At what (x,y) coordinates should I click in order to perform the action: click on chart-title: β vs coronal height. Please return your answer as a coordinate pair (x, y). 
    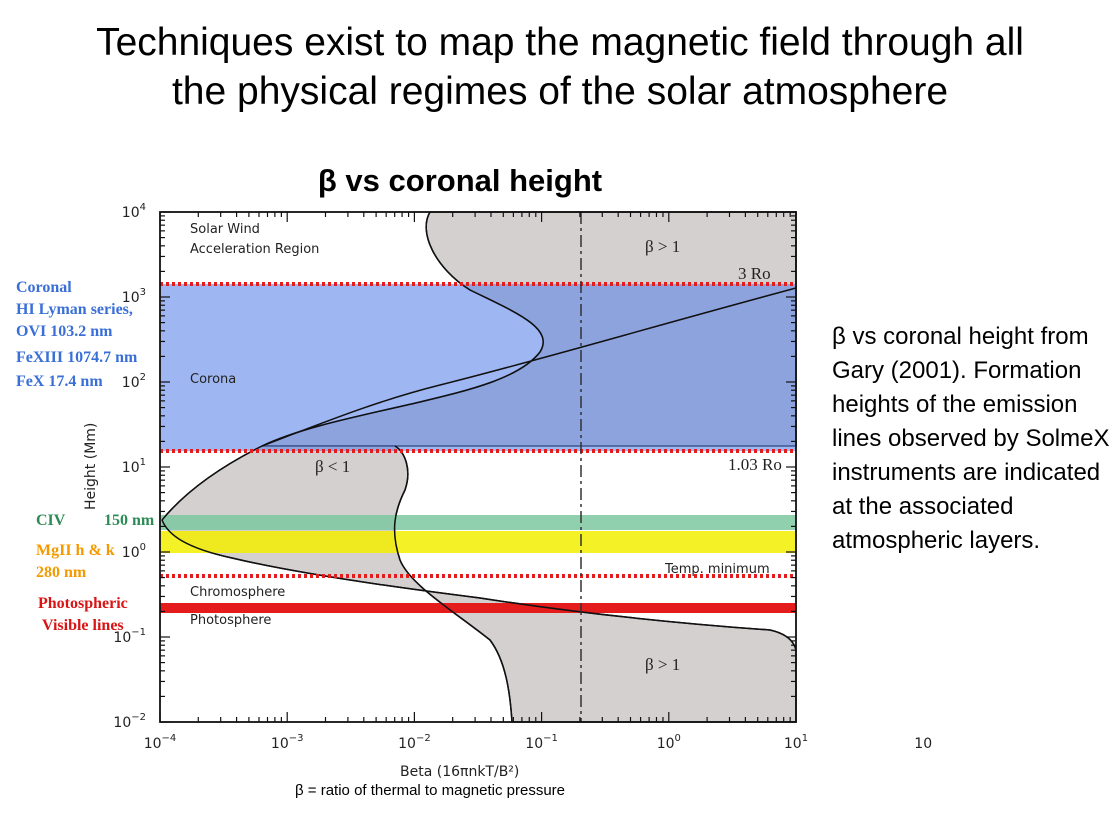
    Looking at the image, I should click on (460, 180).